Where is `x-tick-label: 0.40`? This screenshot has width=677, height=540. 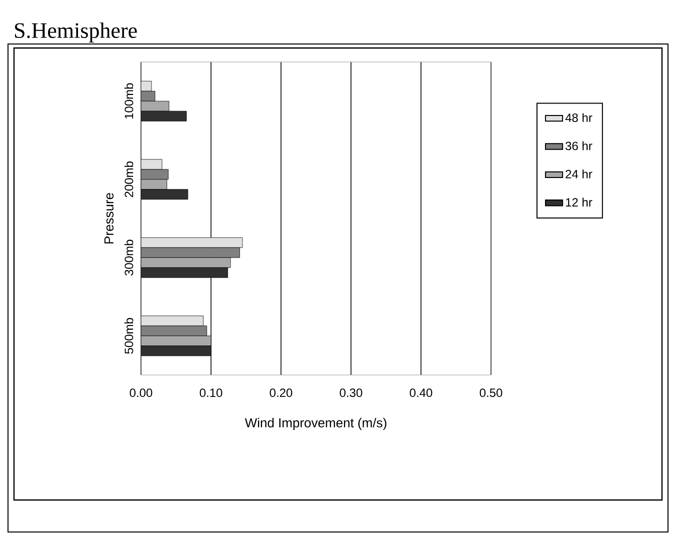
x-tick-label: 0.40 is located at coordinates (421, 393).